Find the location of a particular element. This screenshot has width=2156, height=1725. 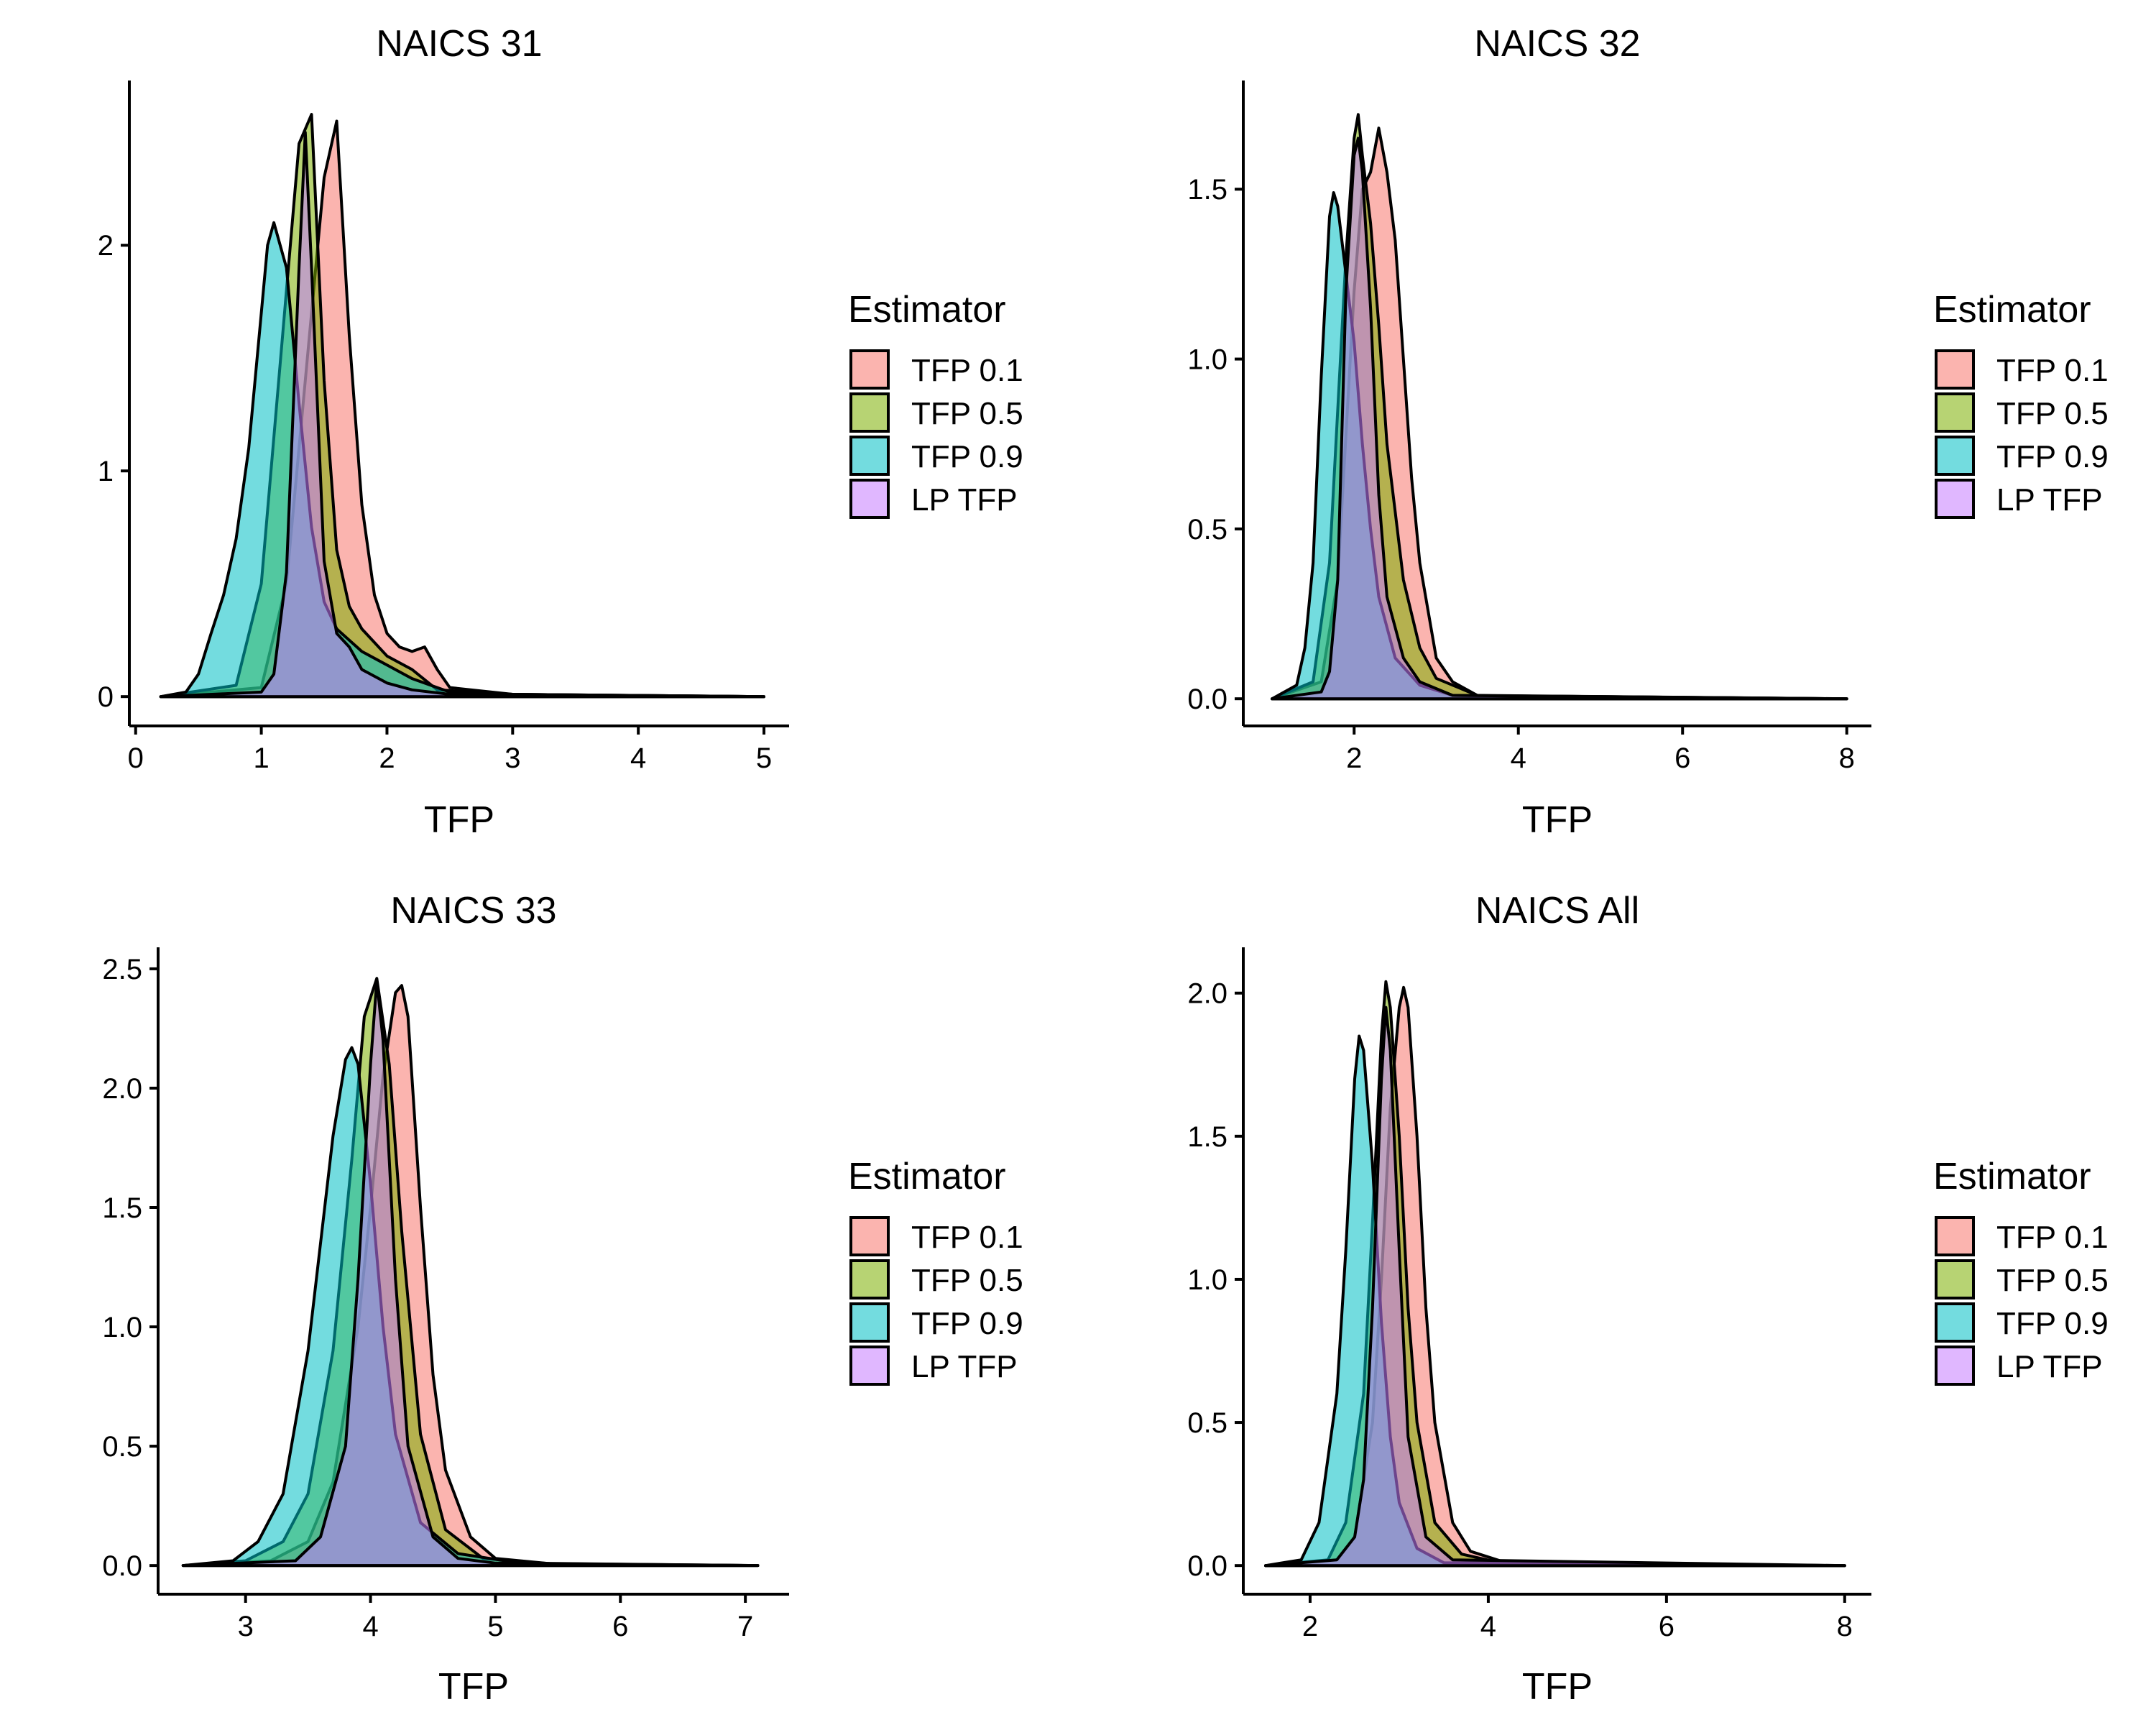

y-tick-label: 1 is located at coordinates (106, 471).